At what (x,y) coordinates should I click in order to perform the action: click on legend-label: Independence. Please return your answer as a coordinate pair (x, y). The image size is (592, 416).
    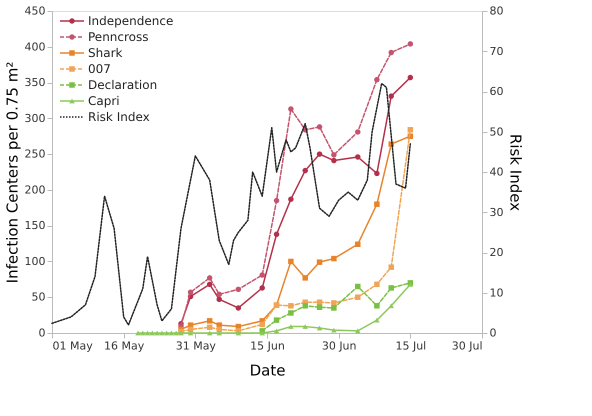
    Looking at the image, I should click on (131, 21).